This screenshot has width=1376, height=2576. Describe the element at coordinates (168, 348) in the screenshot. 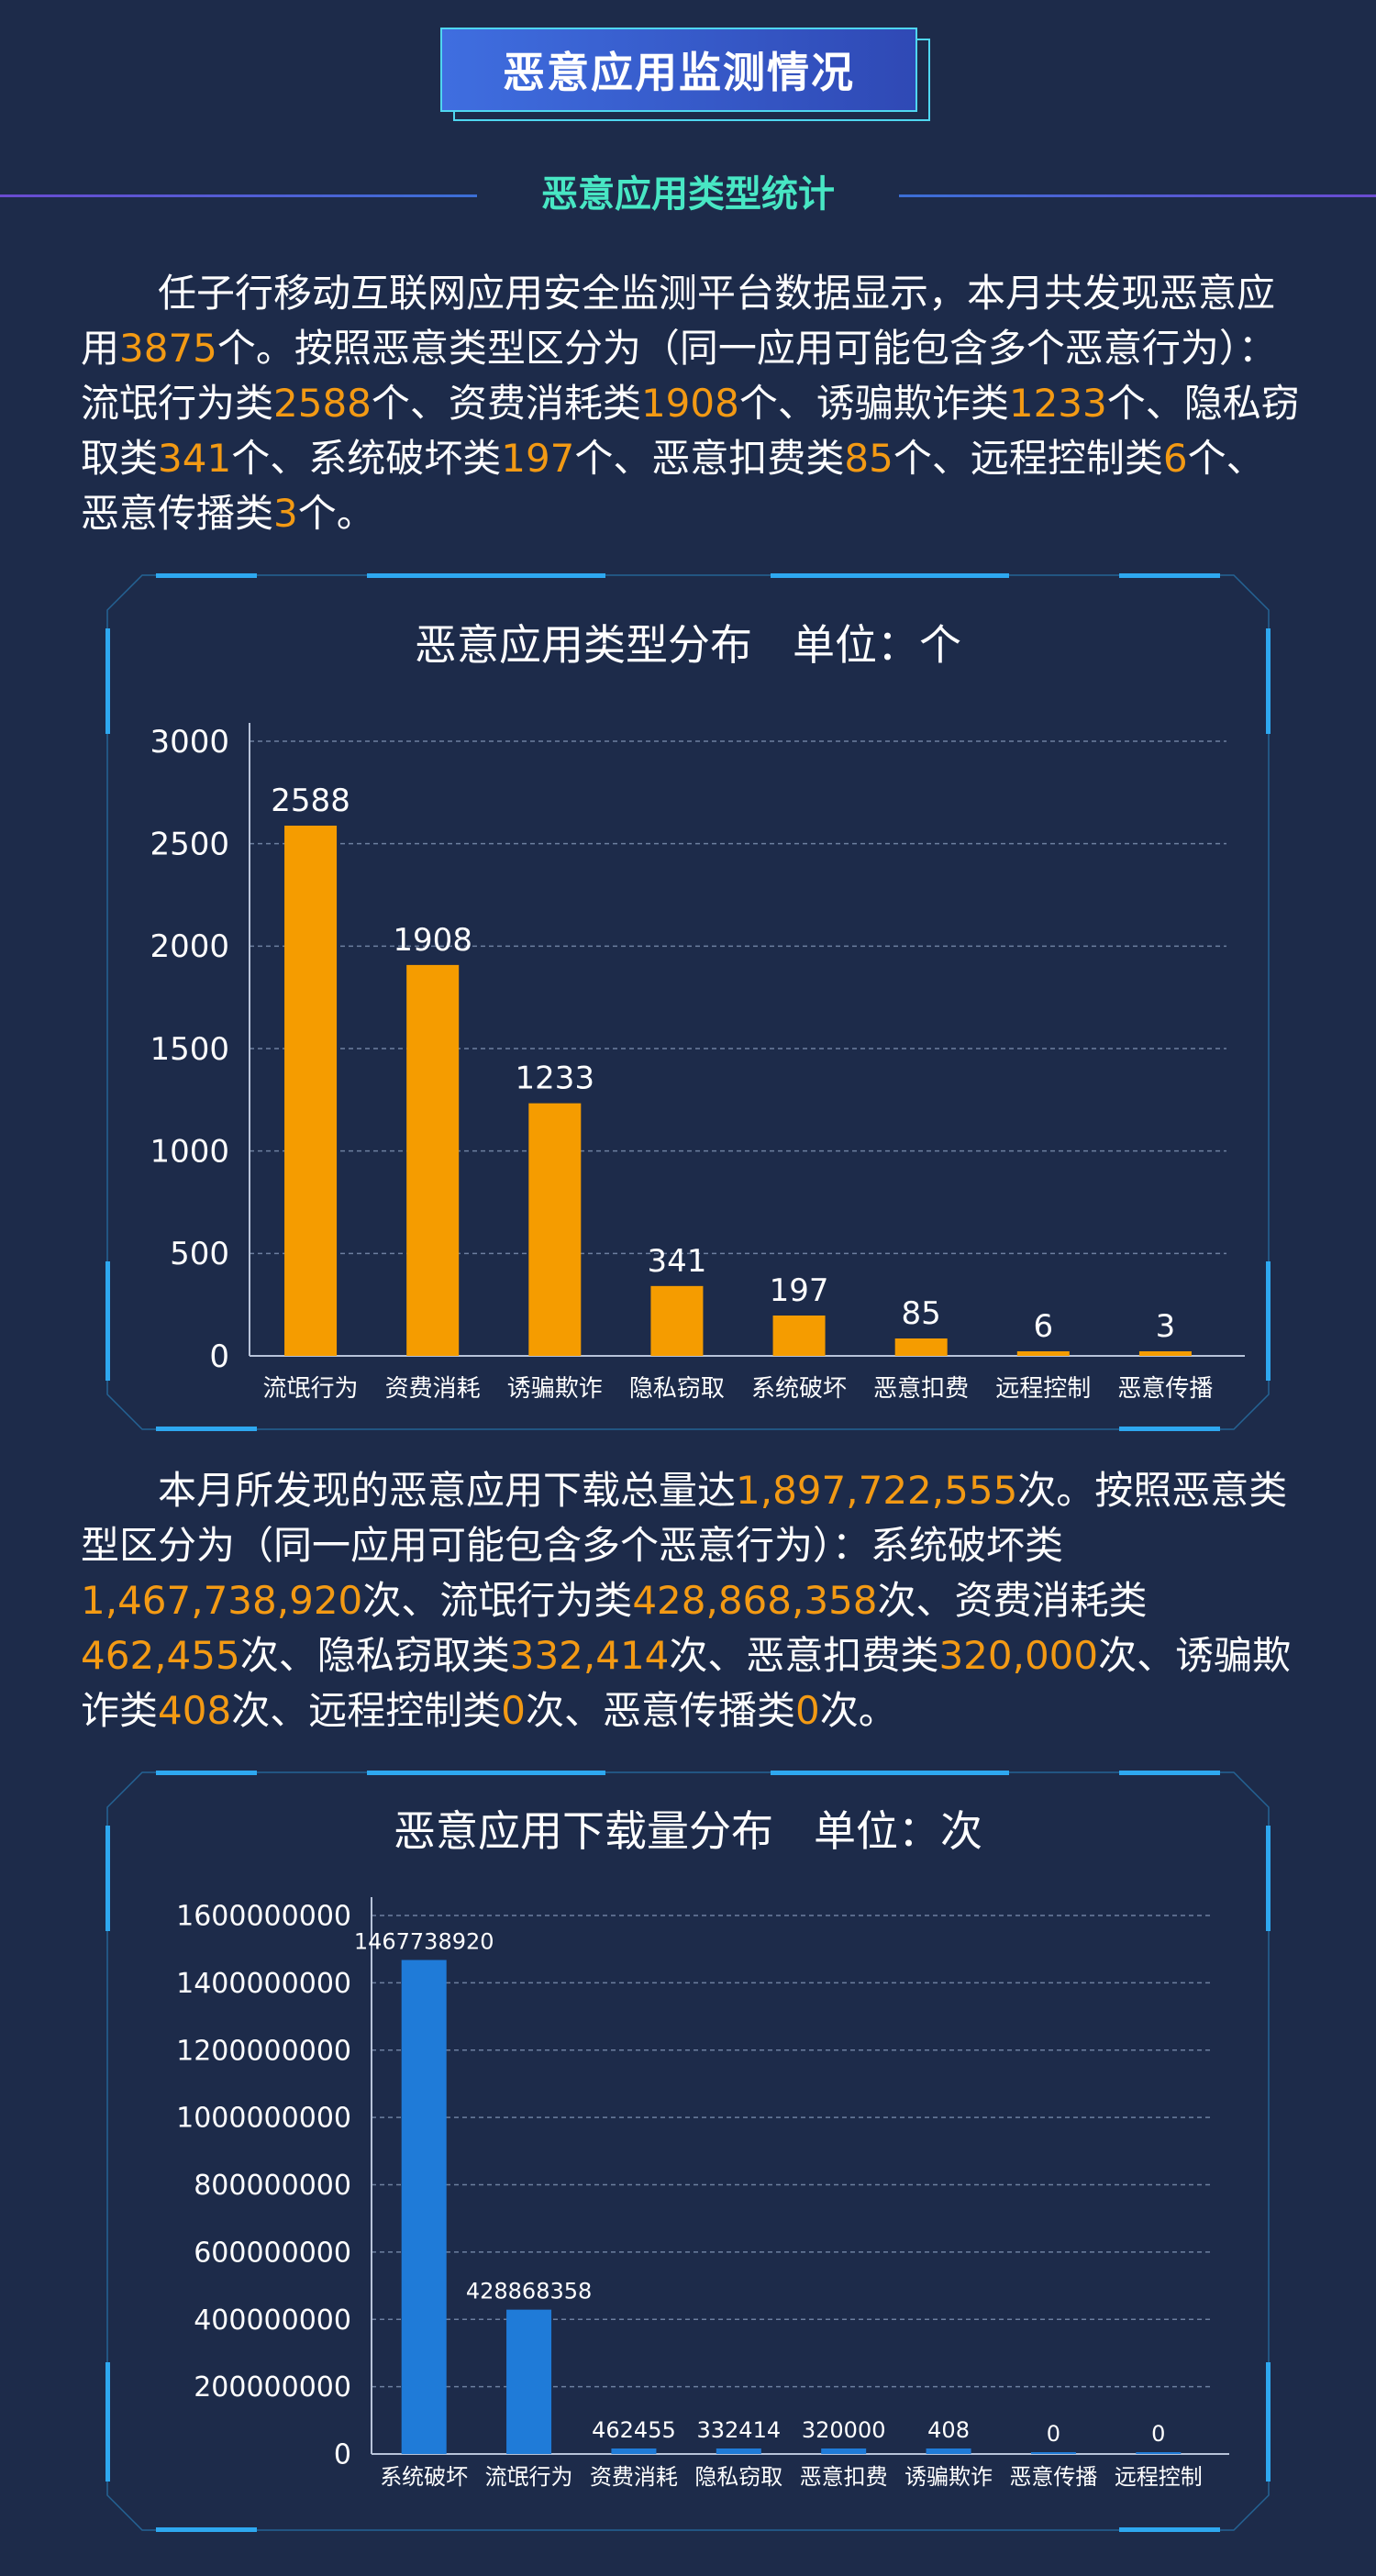

I see `highlight-number: 3875` at that location.